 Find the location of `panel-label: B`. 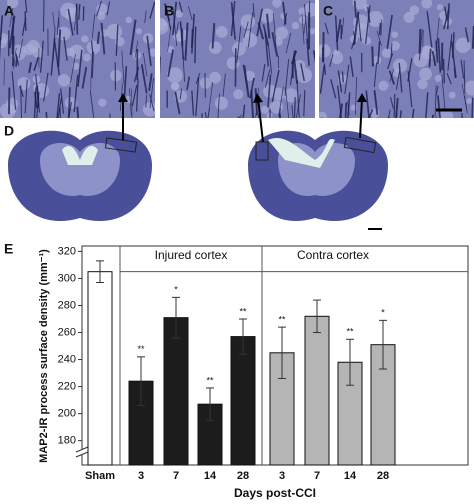

panel-label: B is located at coordinates (169, 11).